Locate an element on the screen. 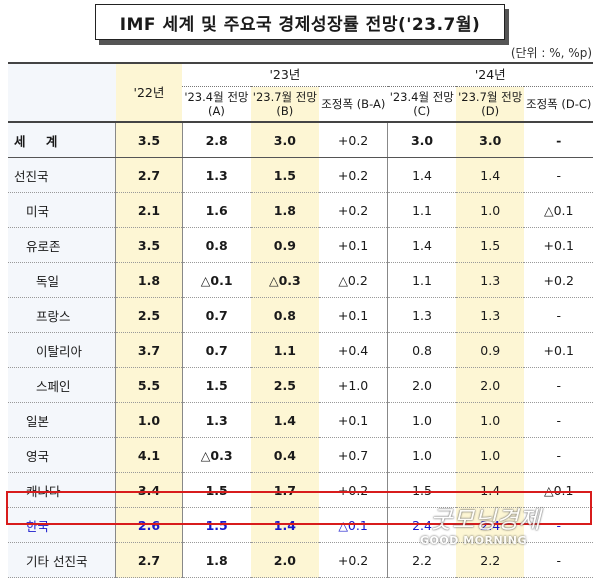  value-cell: +0.4 is located at coordinates (353, 350).